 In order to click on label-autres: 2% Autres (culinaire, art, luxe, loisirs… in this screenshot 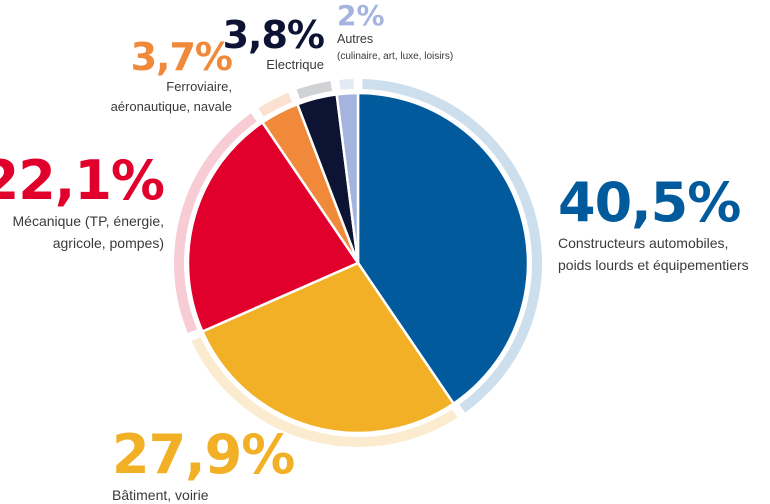, I will do `click(395, 31)`.